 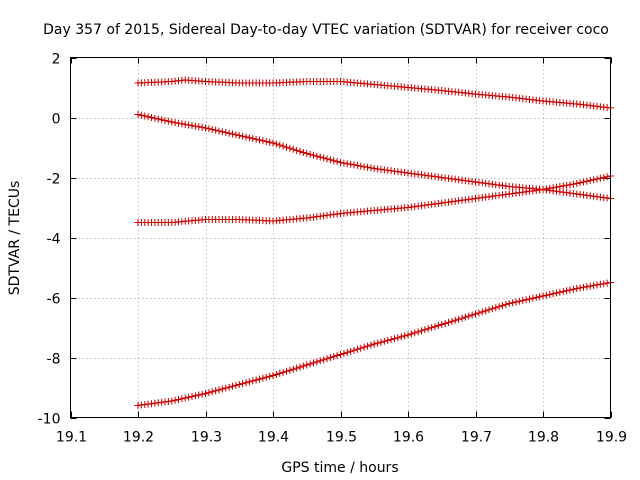 What do you see at coordinates (341, 438) in the screenshot?
I see `x-tick-label: 19.5` at bounding box center [341, 438].